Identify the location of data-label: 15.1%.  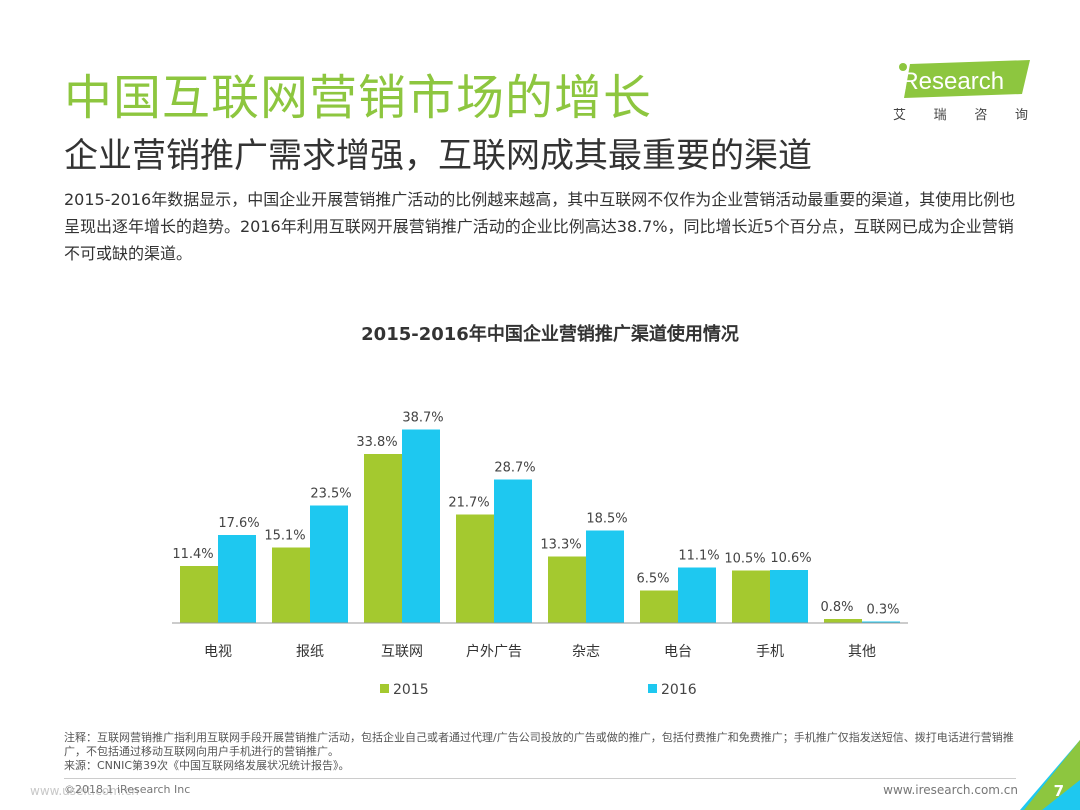
(284, 536).